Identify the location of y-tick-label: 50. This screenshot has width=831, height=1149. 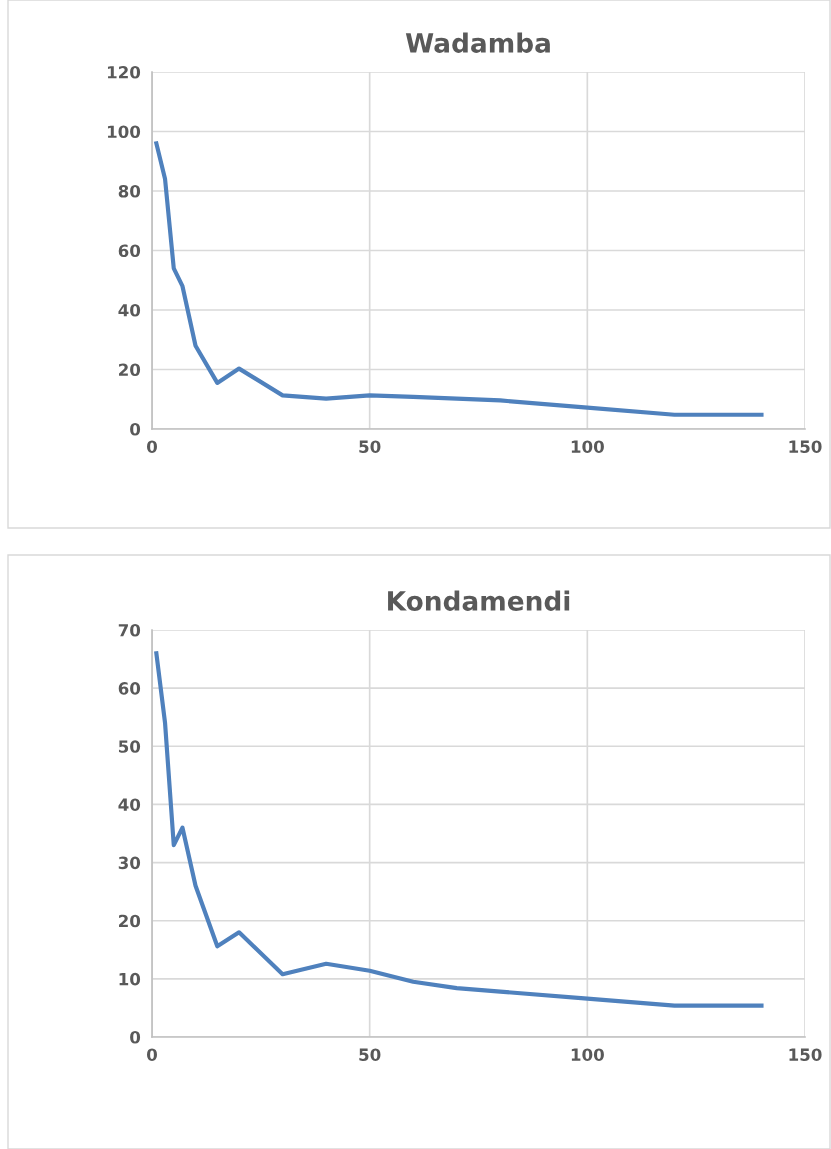
(129, 746).